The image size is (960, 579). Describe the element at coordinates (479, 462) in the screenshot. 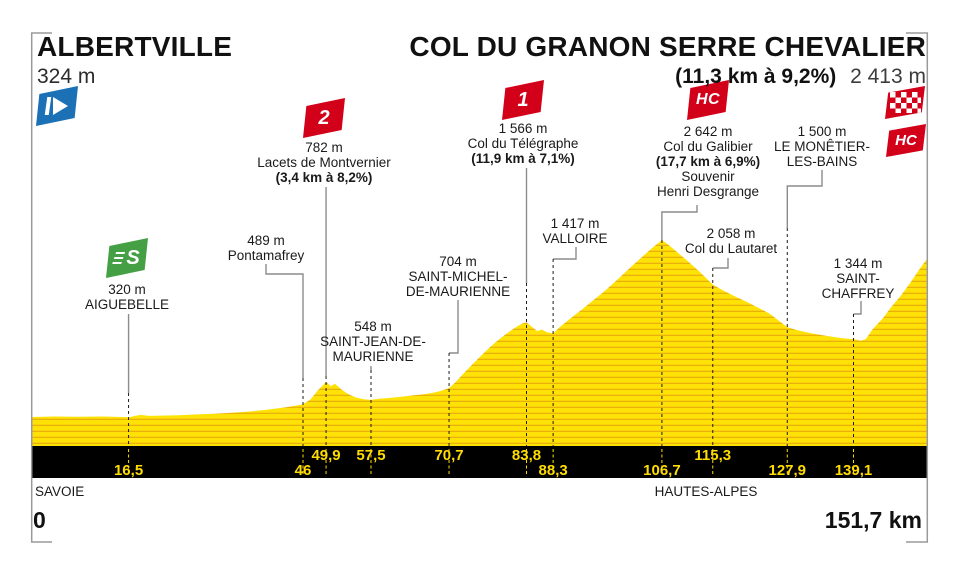

I see `distance-bar` at that location.